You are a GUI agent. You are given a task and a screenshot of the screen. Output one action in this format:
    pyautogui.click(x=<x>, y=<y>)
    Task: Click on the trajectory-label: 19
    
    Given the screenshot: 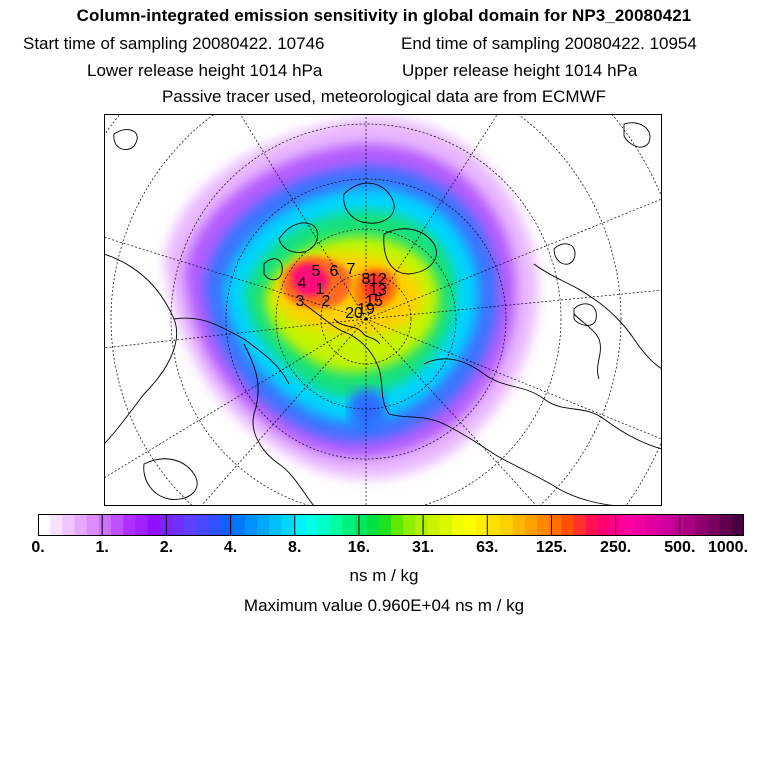 What is the action you would take?
    pyautogui.click(x=366, y=309)
    